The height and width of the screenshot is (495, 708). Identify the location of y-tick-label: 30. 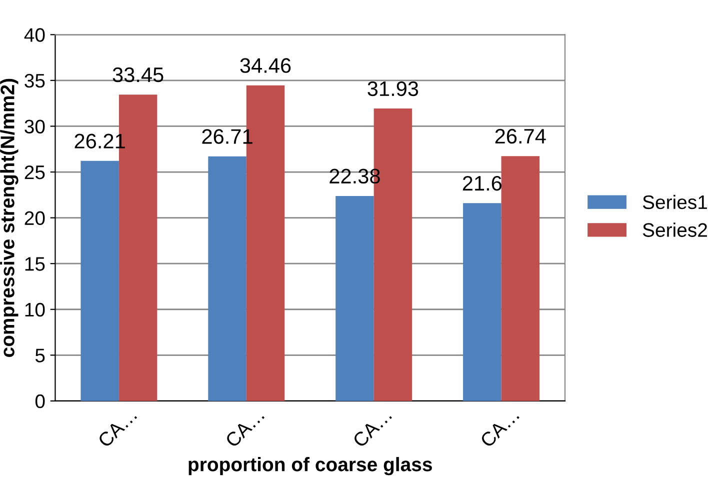
(34, 127).